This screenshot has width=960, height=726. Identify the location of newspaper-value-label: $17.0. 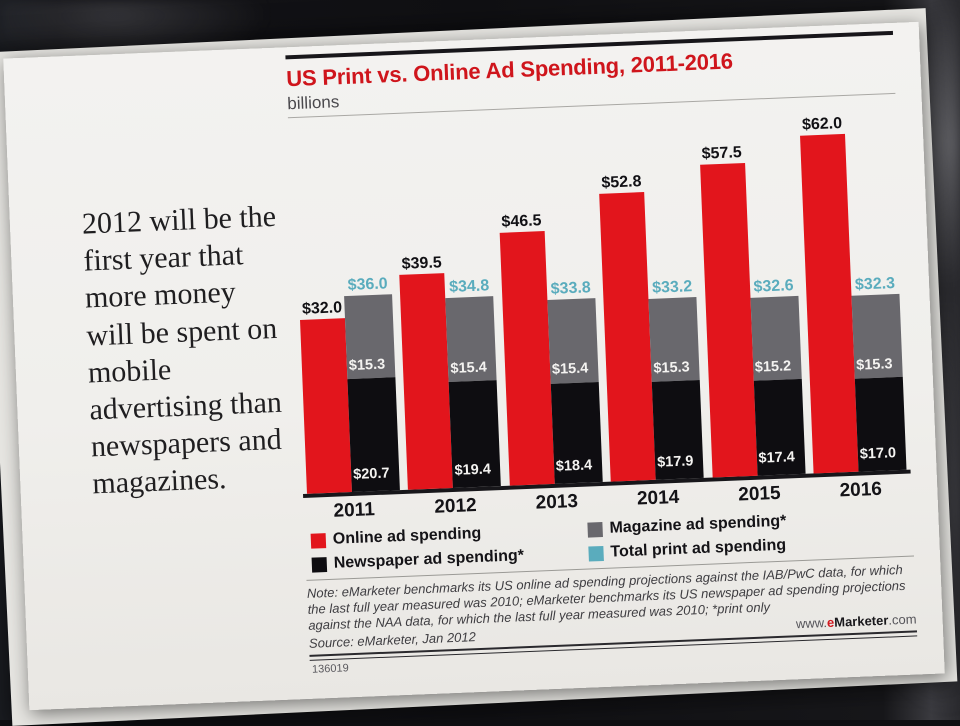
(878, 453).